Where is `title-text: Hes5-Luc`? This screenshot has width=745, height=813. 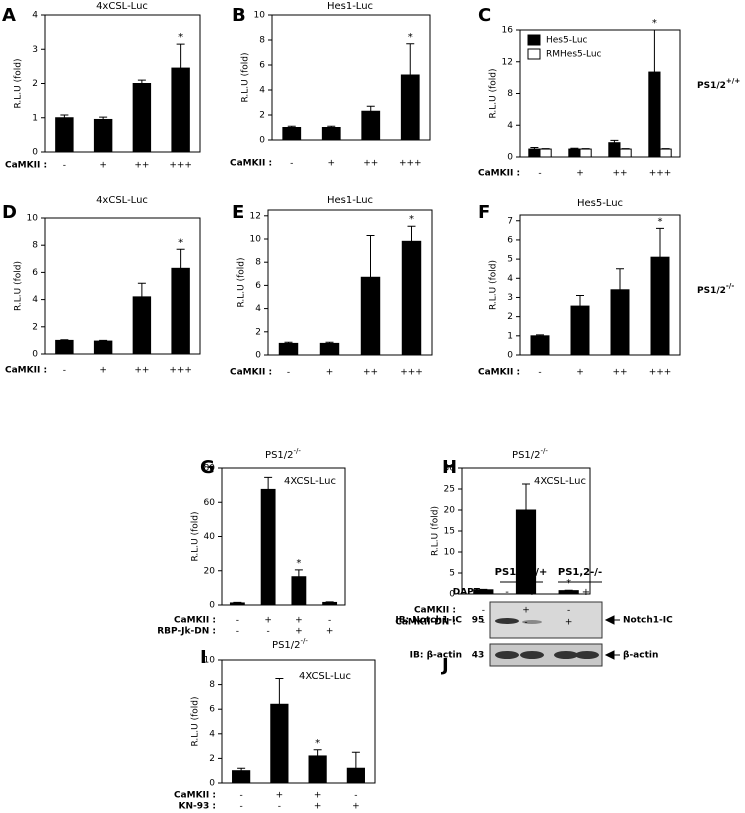
title-text: Hes5-Luc is located at coordinates (600, 203).